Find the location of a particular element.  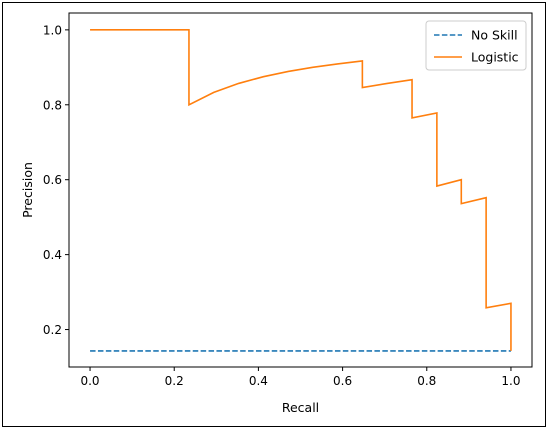

legend: No Skill Logistic is located at coordinates (476, 45).